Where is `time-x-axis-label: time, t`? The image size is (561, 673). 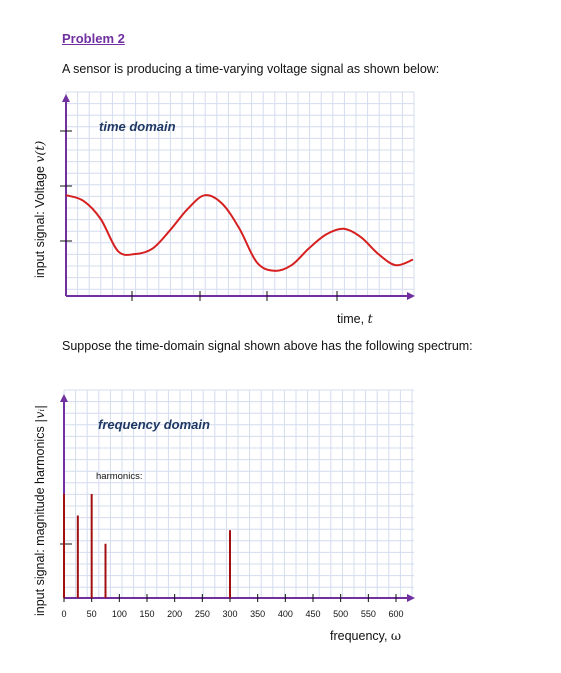
time-x-axis-label: time, t is located at coordinates (355, 318).